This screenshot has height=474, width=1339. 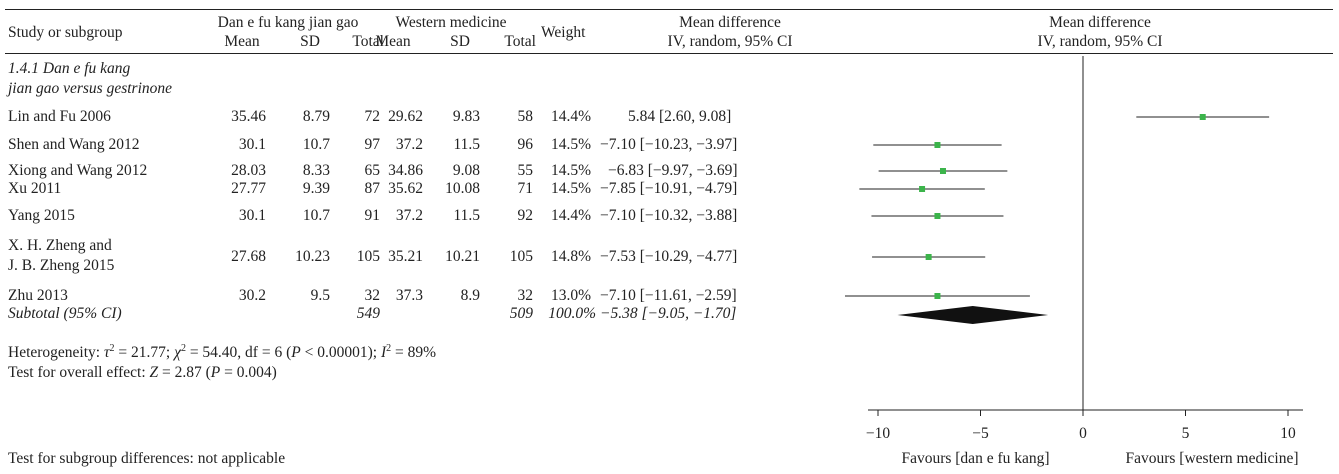 I want to click on het-part2: = 21.77;, so click(x=144, y=353).